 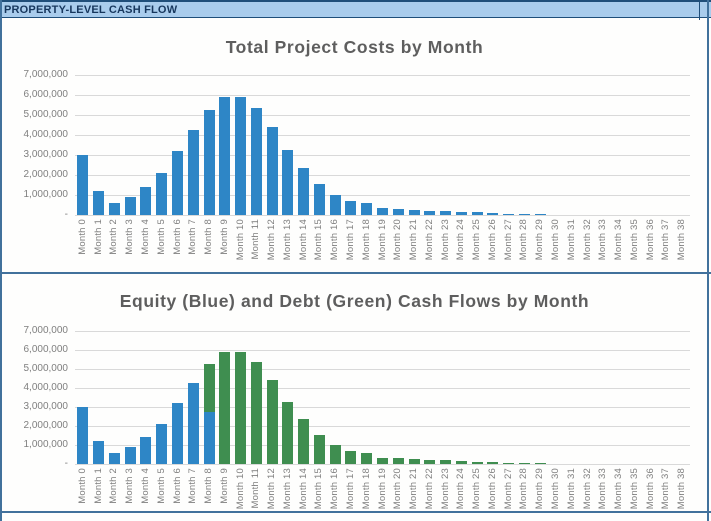 What do you see at coordinates (682, 240) in the screenshot?
I see `x-axis-tick-label: Month 38` at bounding box center [682, 240].